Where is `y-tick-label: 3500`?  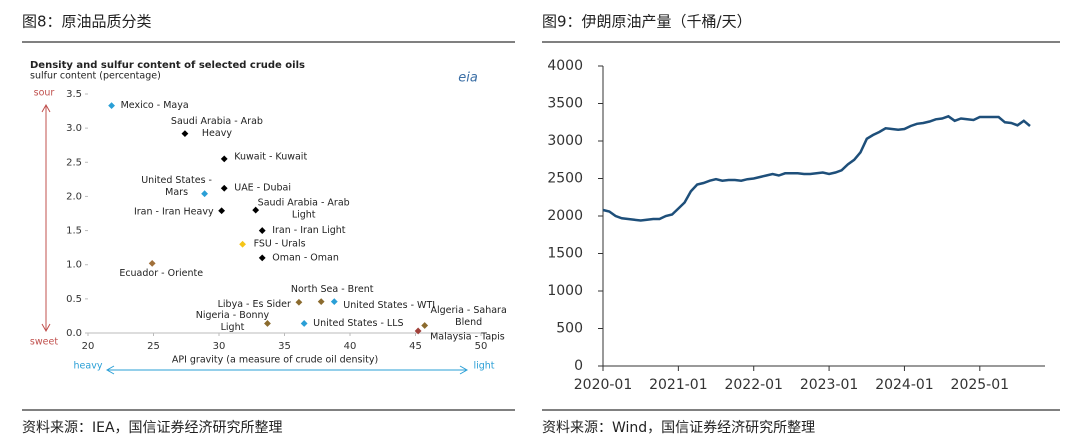
y-tick-label: 3500 is located at coordinates (565, 104).